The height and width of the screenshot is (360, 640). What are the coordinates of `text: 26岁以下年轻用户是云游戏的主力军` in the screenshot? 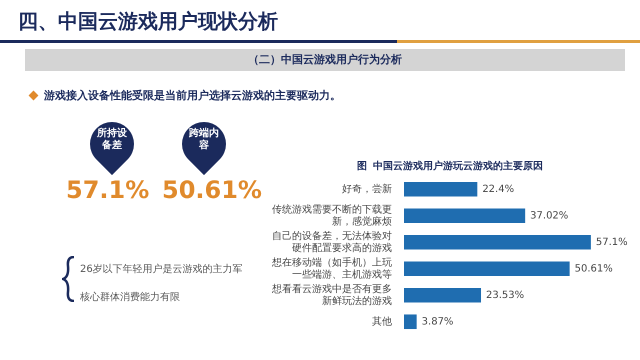 It's located at (161, 269).